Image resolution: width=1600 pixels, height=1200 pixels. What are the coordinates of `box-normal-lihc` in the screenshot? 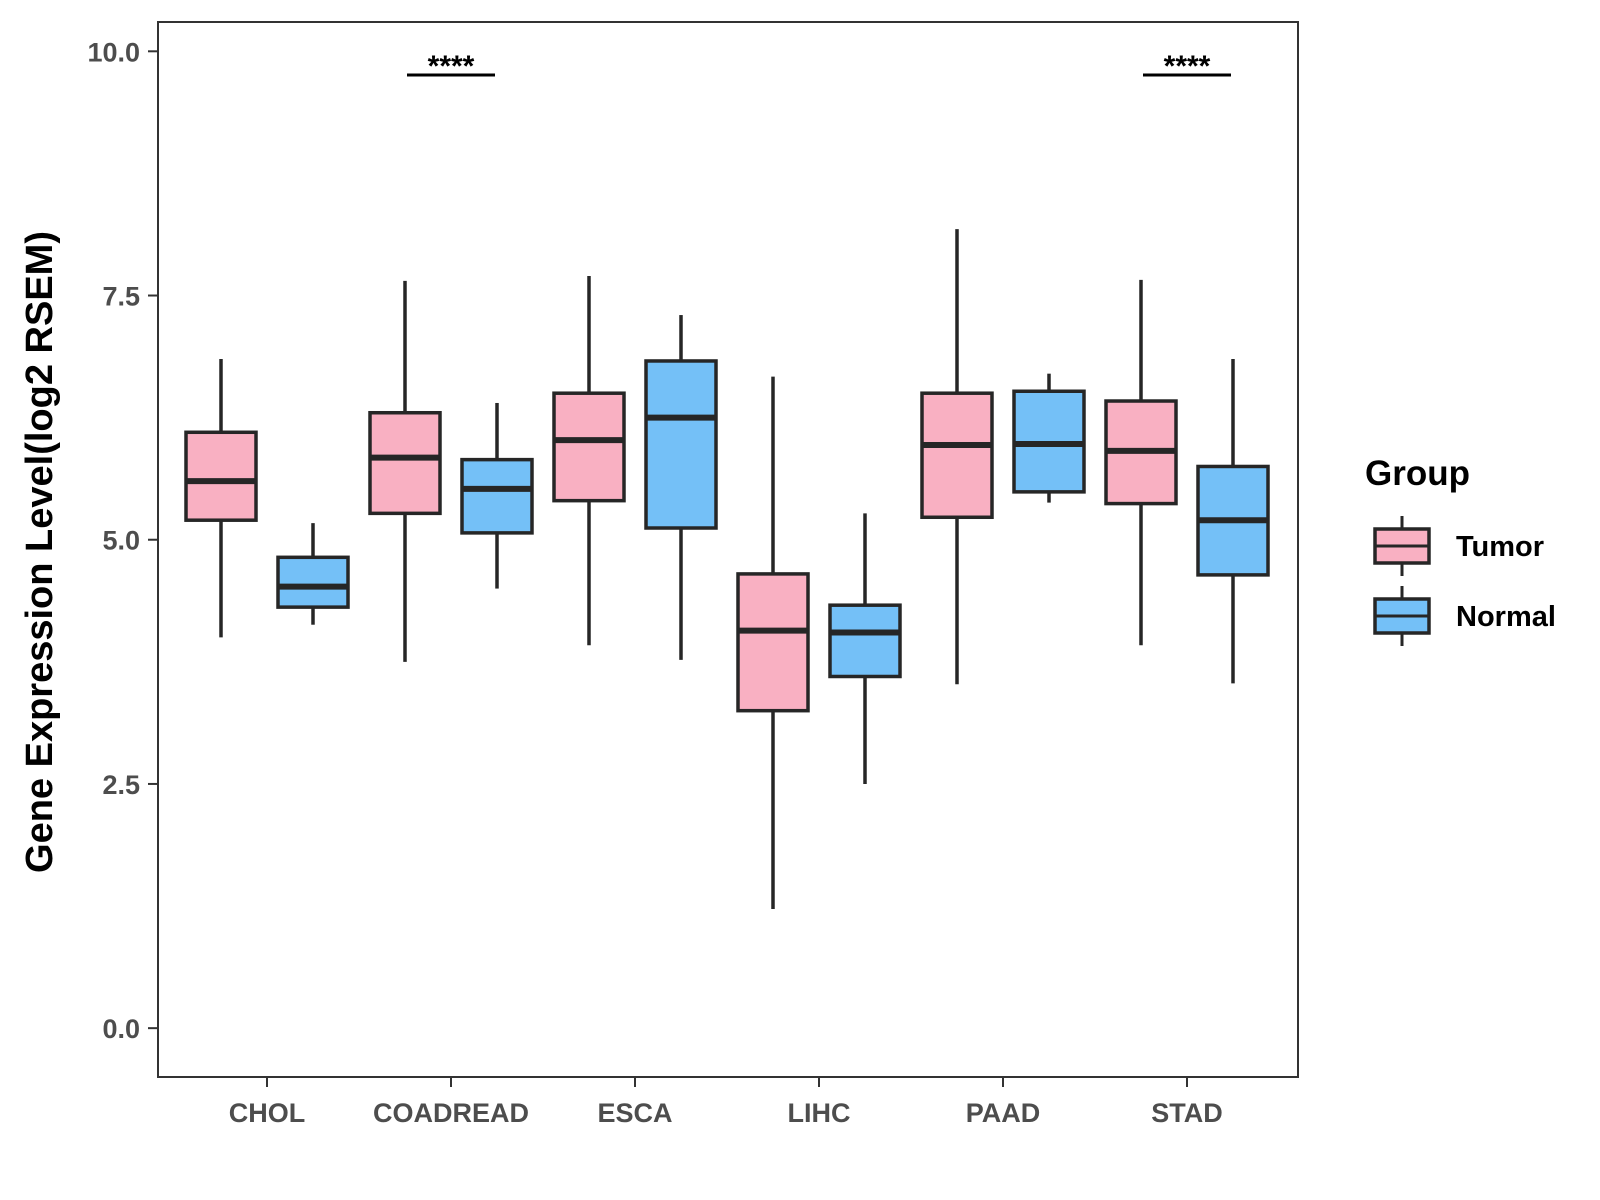 It's located at (865, 648).